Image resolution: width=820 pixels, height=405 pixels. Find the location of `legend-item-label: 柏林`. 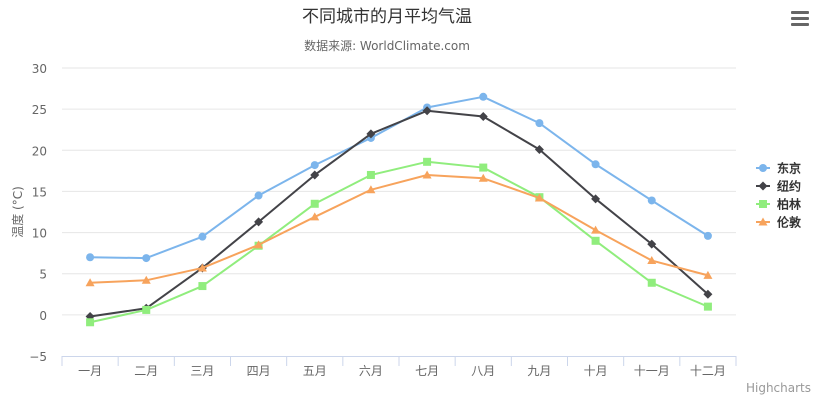

legend-item-label: 柏林 is located at coordinates (789, 204).